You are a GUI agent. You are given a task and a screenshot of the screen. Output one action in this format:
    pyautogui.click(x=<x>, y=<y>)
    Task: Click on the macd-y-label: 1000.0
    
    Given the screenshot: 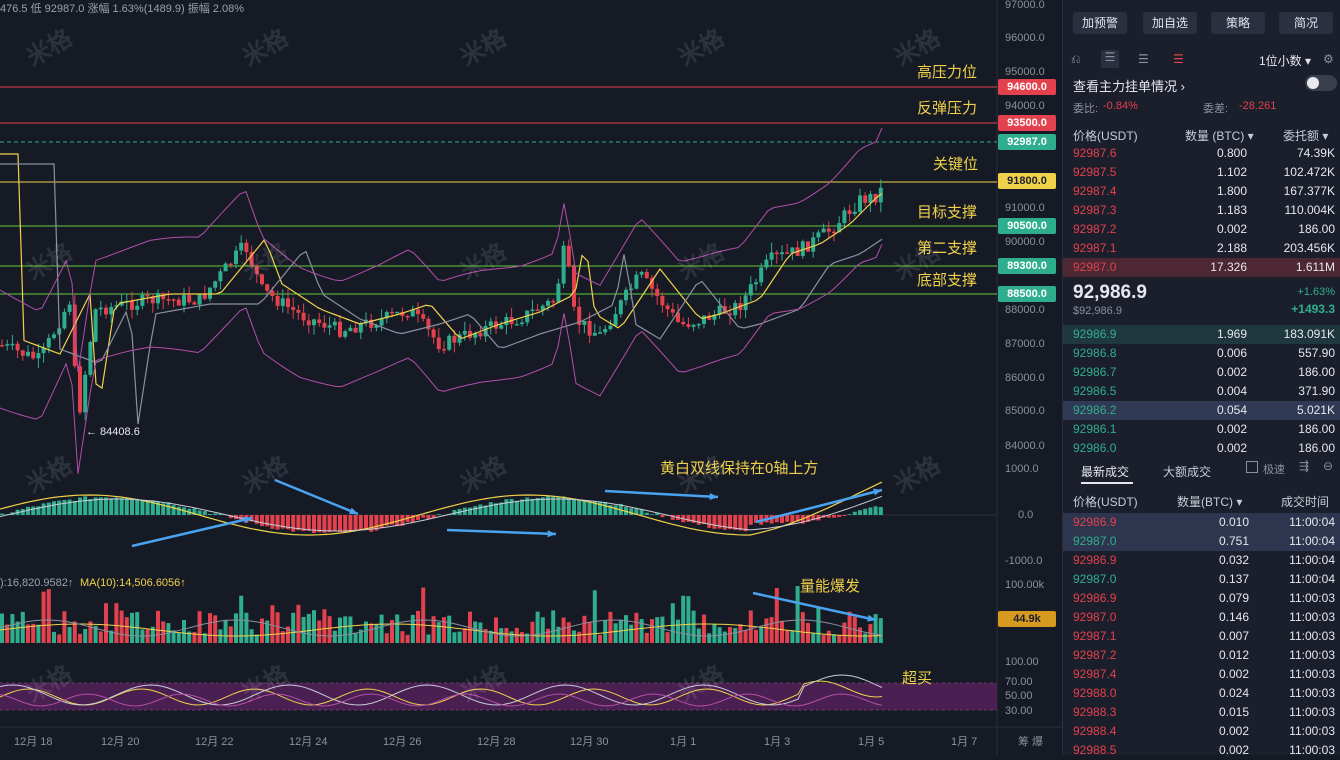 What is the action you would take?
    pyautogui.click(x=1022, y=469)
    